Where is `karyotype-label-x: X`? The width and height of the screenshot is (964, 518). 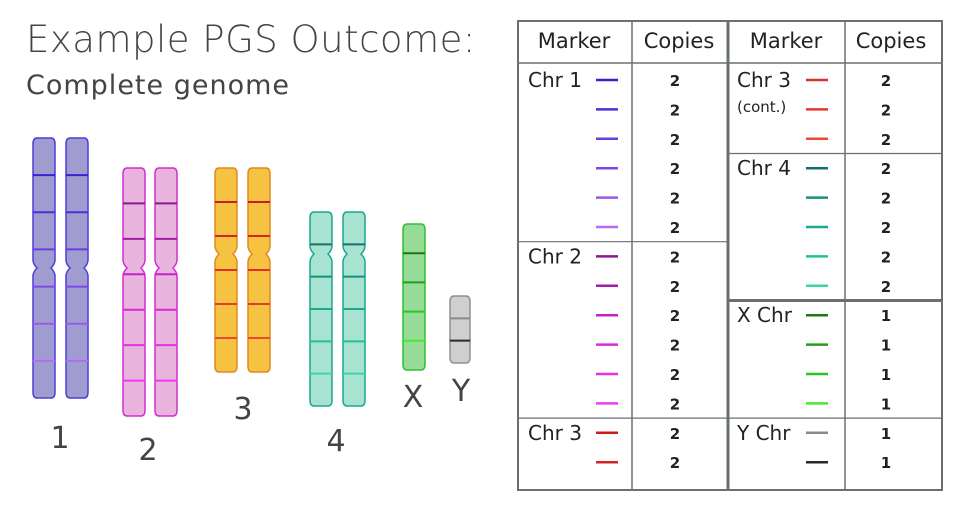
karyotype-label-x: X is located at coordinates (413, 397).